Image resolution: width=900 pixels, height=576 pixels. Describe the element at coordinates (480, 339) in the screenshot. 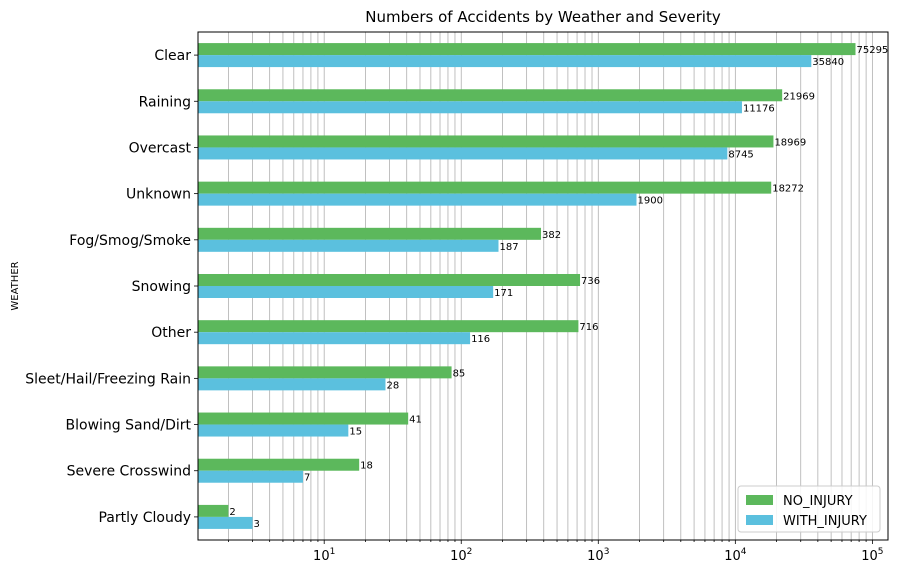

I see `data-label: 116` at that location.